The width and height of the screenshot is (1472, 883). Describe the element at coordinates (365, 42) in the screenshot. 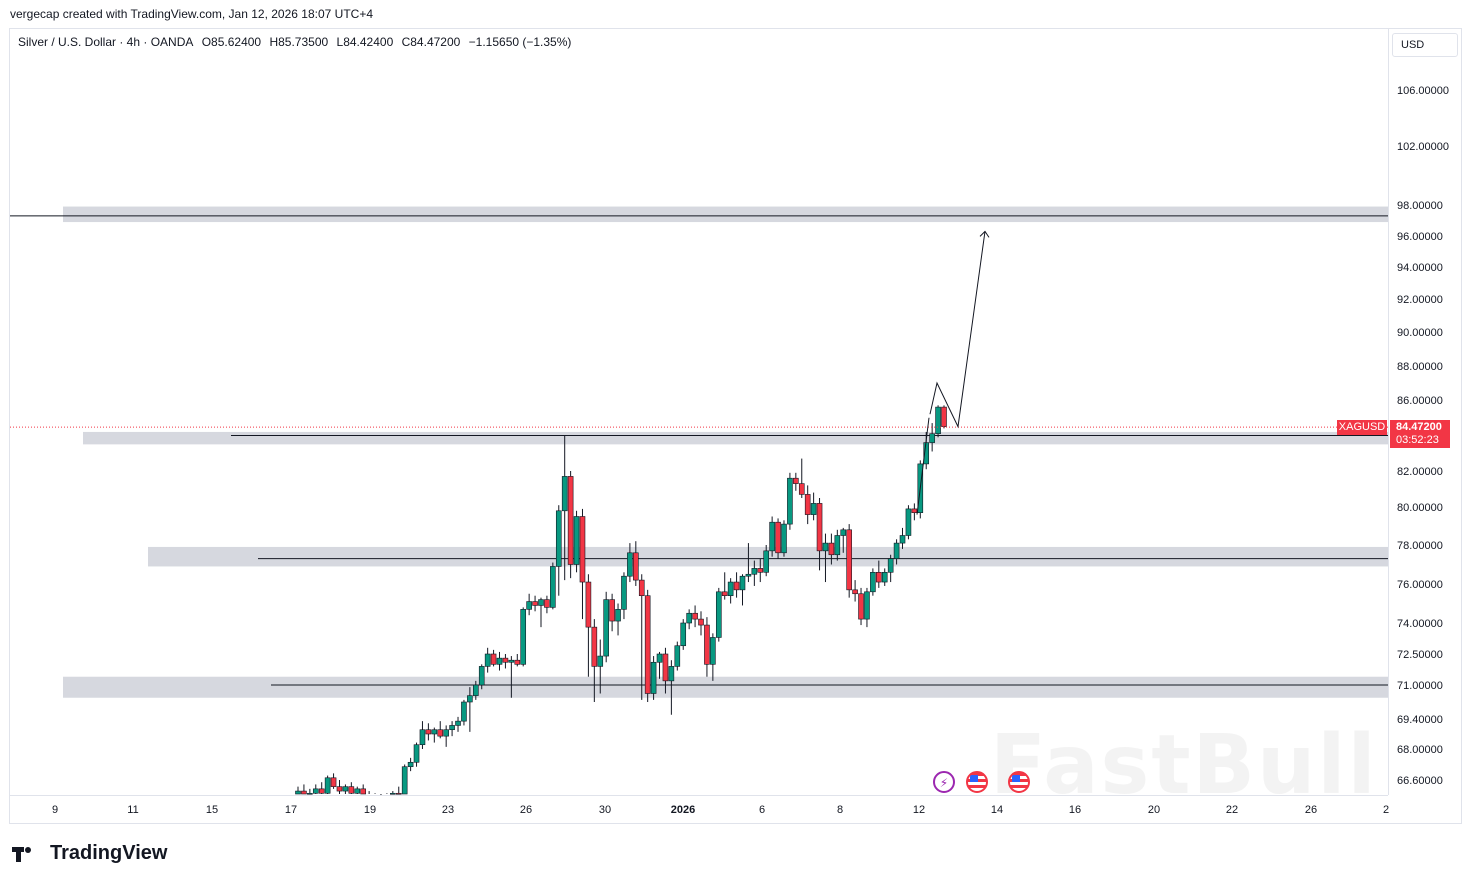

I see `legend-low: L84.42400` at that location.